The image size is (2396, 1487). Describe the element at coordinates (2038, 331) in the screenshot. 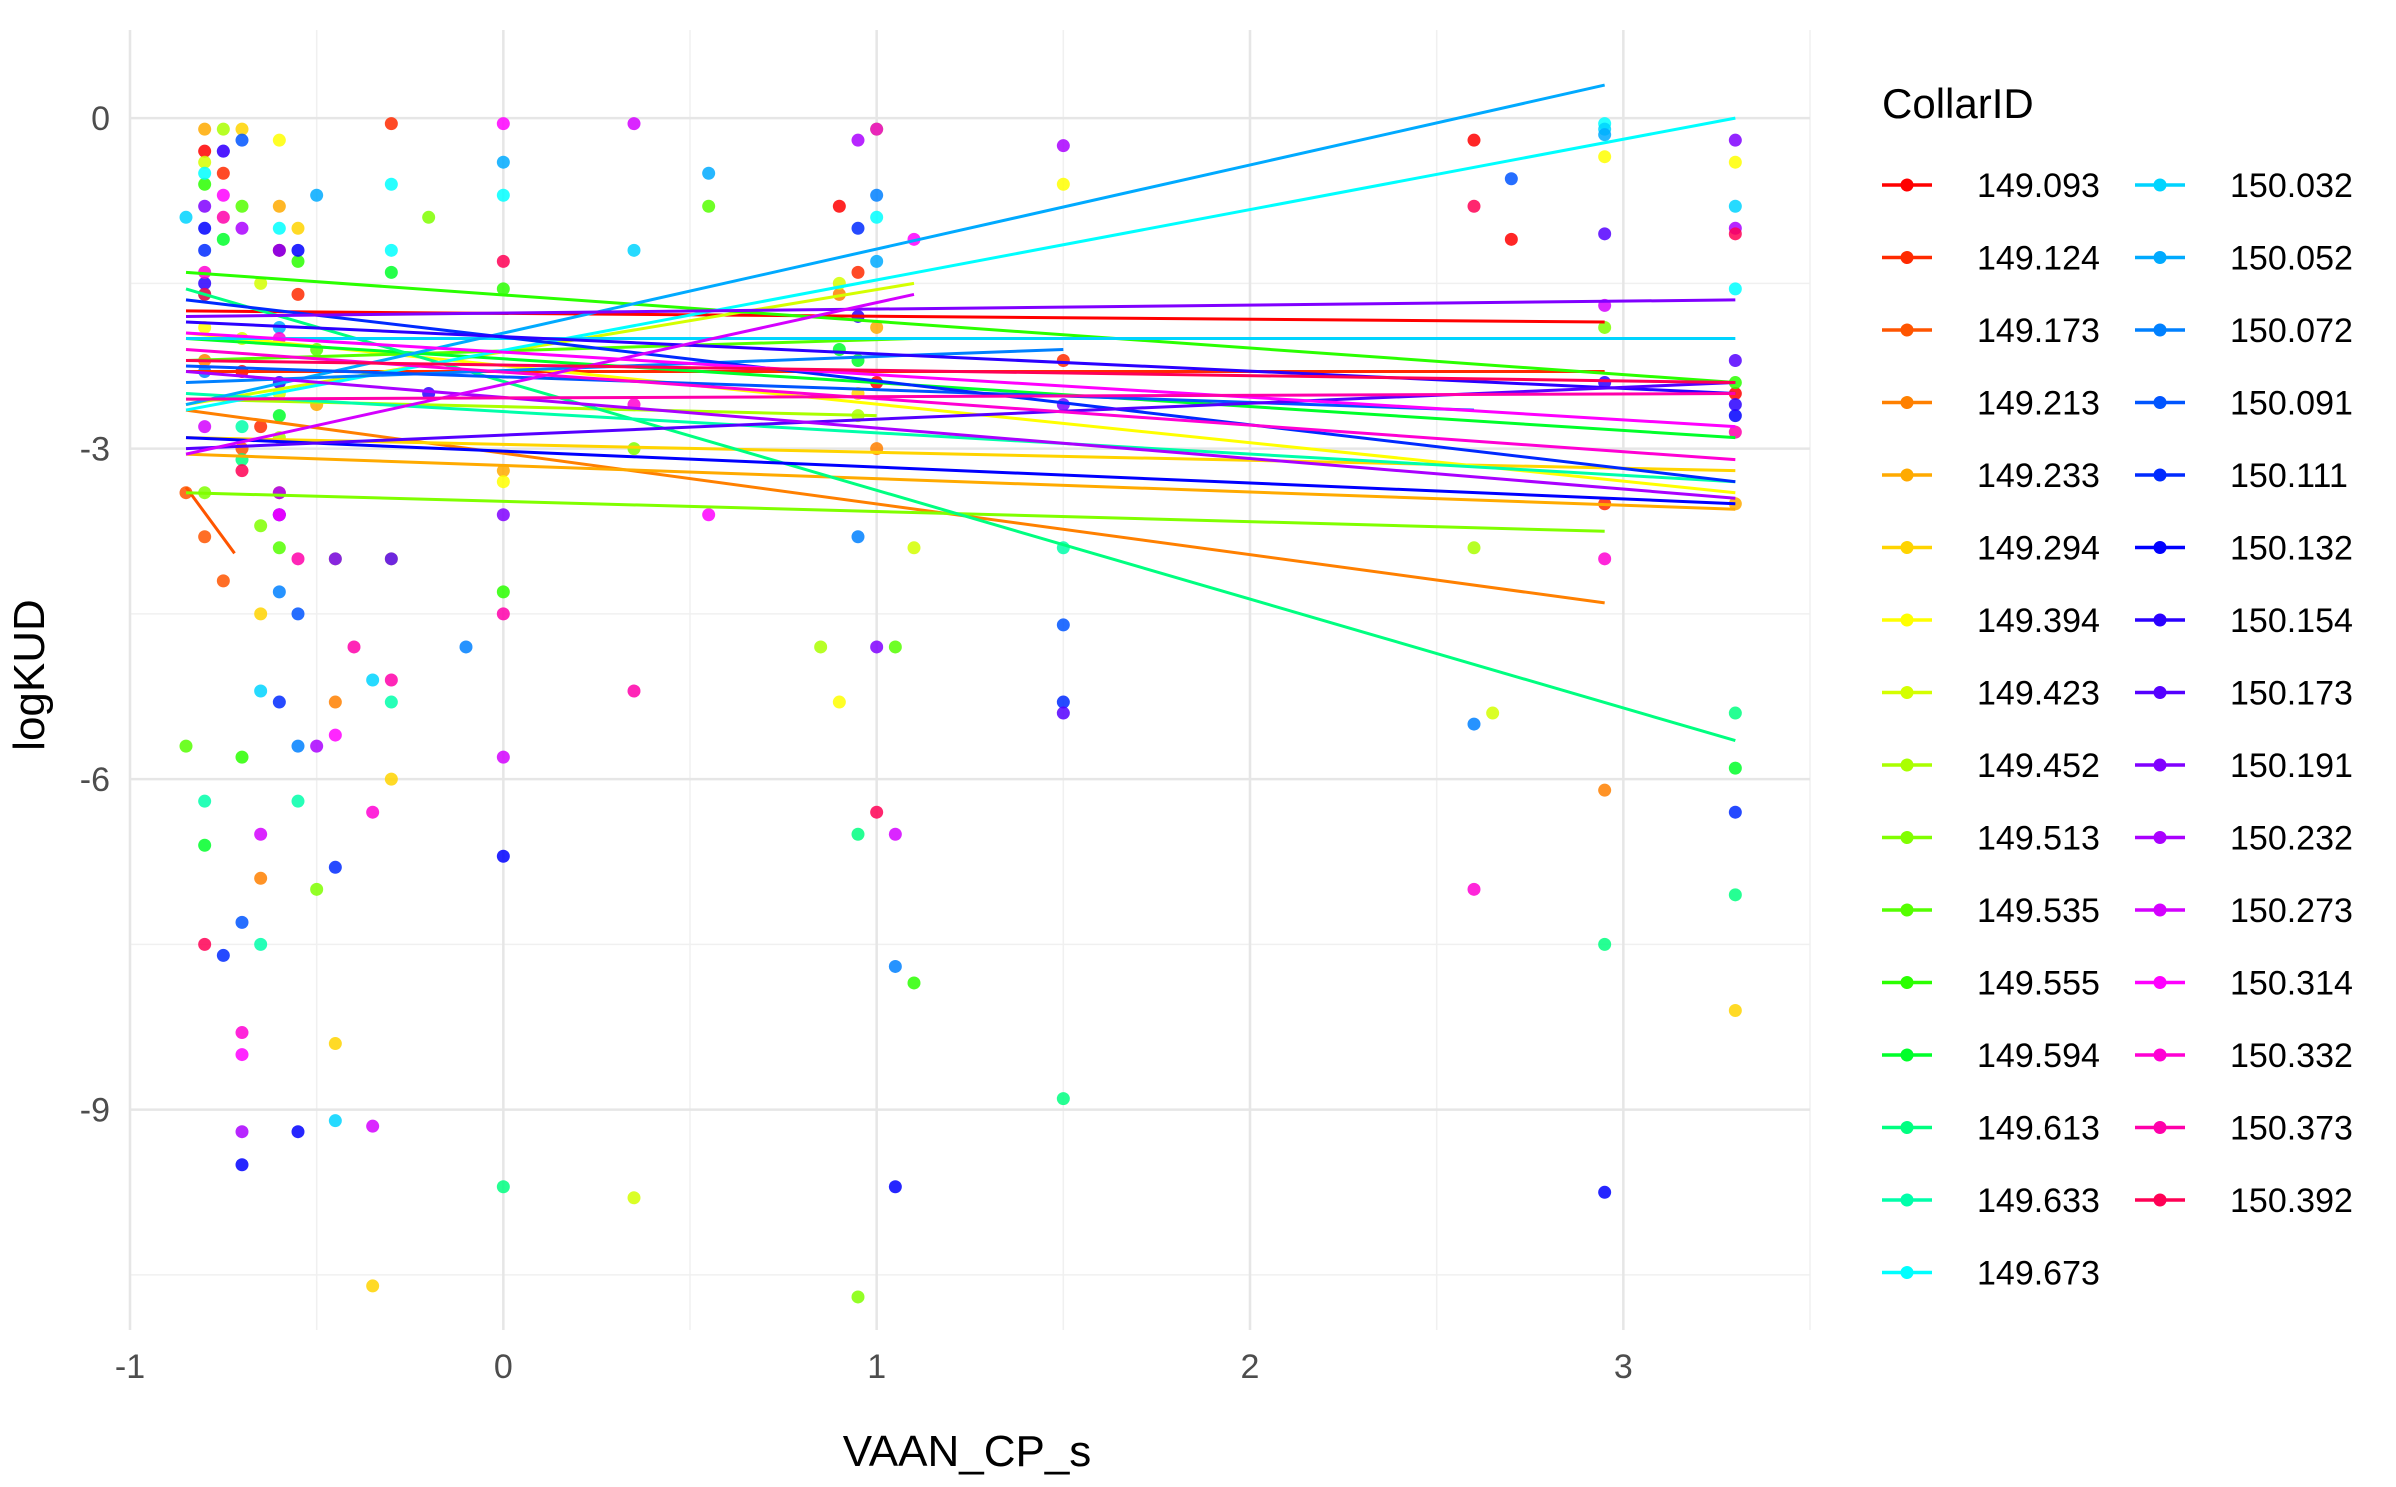

I see `legend-entry-label: 149.173` at that location.